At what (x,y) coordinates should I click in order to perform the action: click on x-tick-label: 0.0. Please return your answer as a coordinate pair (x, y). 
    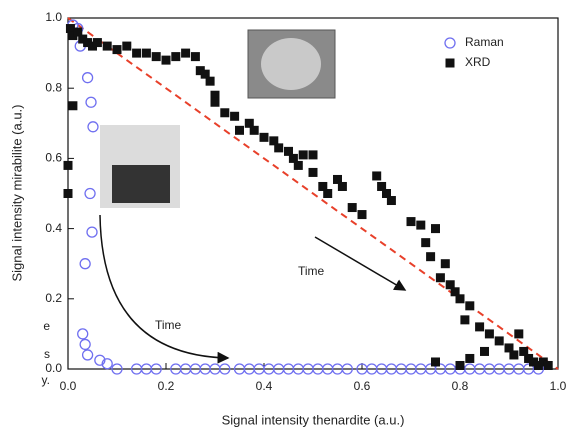
    Looking at the image, I should click on (68, 386).